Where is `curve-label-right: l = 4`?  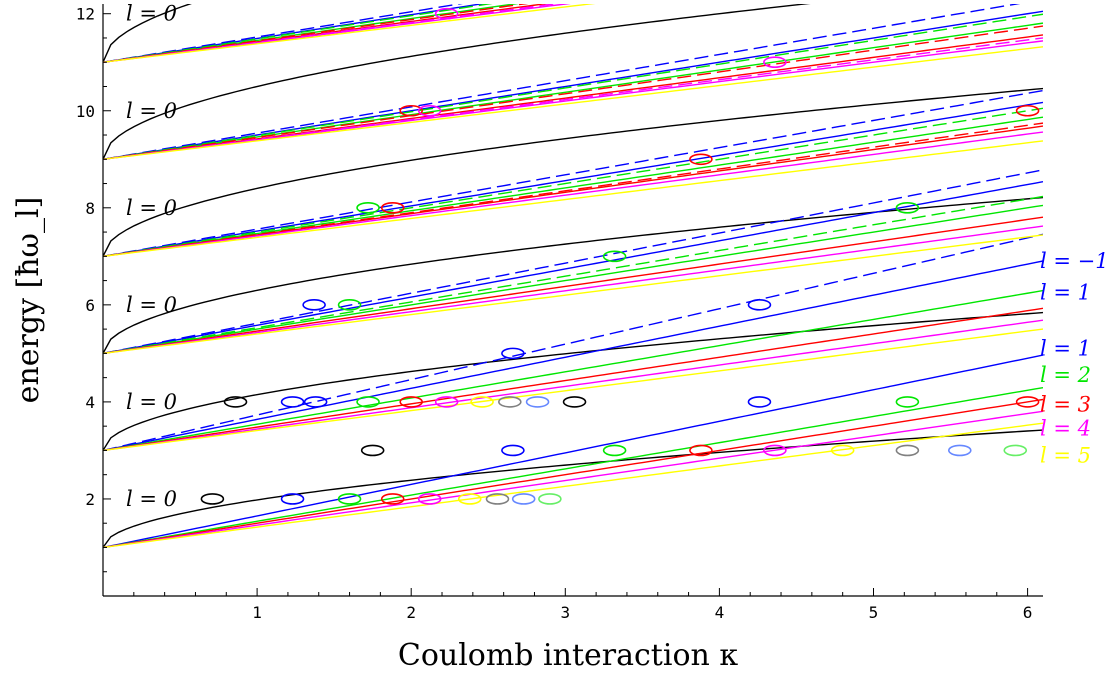 curve-label-right: l = 4 is located at coordinates (1065, 429).